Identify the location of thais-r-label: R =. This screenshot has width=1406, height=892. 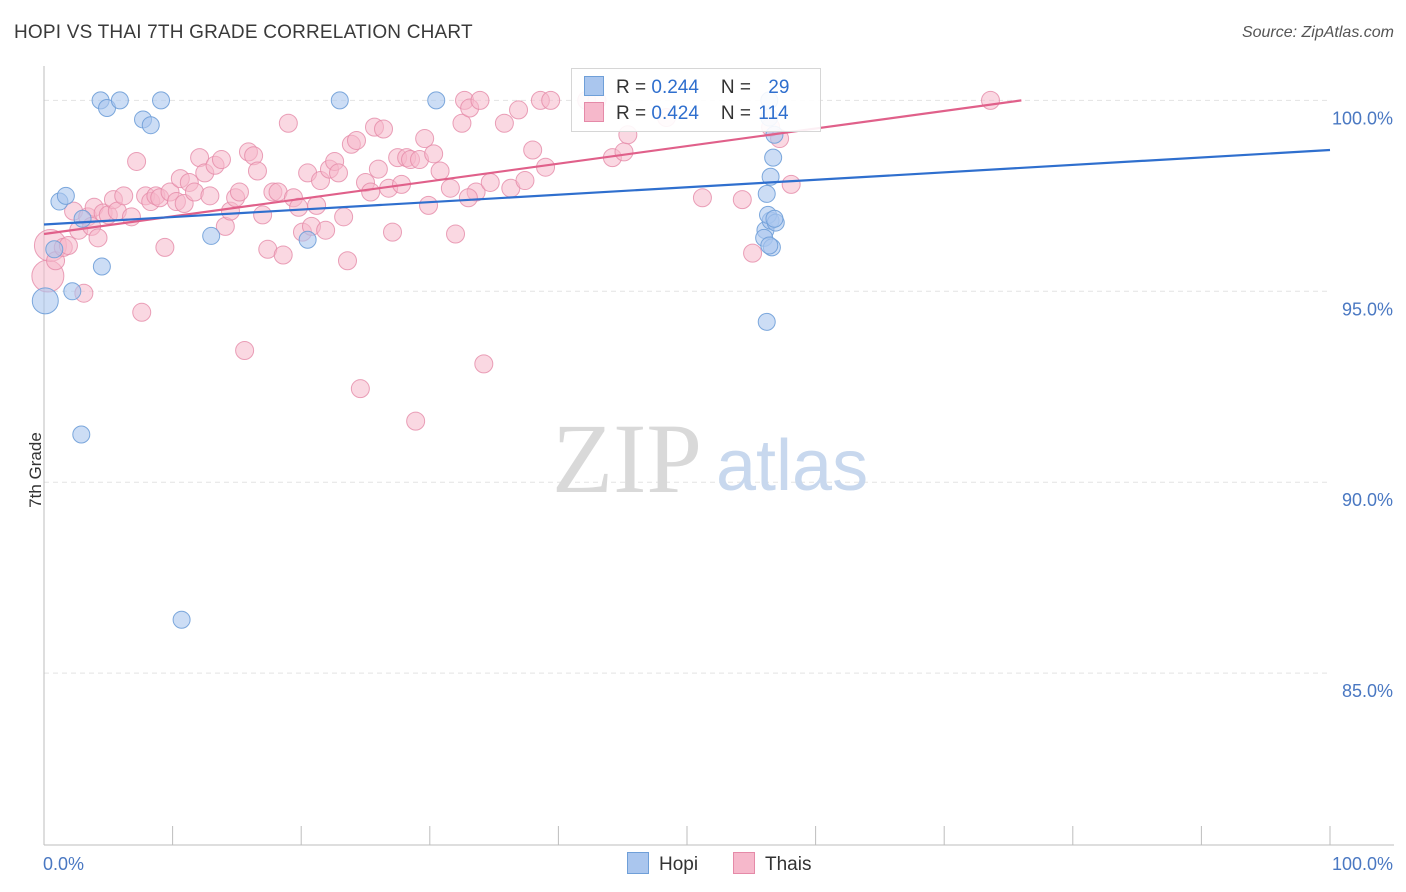
(634, 113).